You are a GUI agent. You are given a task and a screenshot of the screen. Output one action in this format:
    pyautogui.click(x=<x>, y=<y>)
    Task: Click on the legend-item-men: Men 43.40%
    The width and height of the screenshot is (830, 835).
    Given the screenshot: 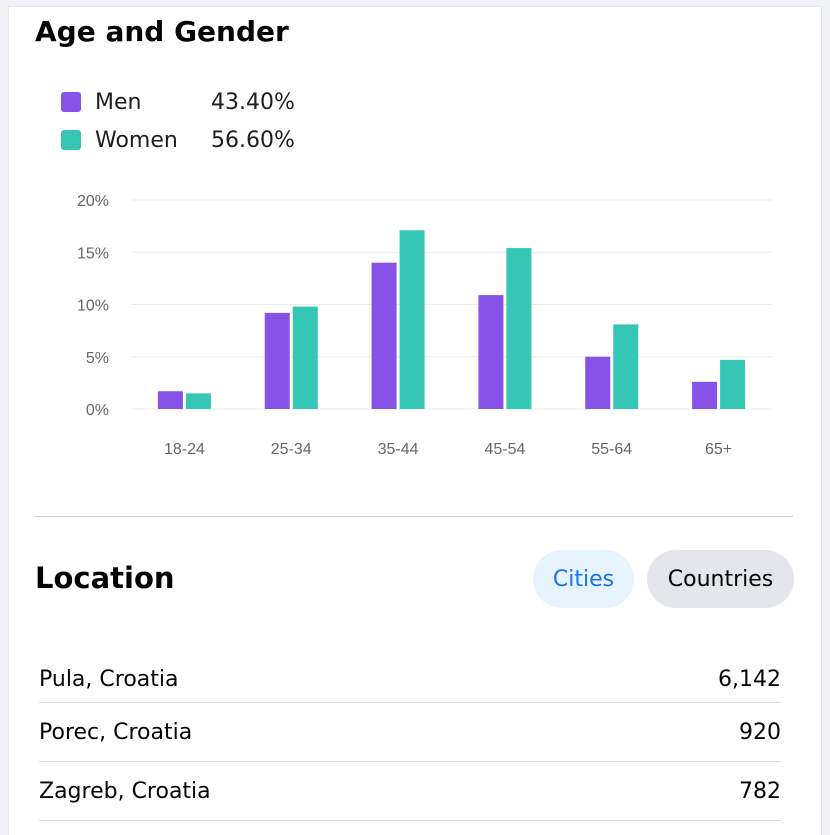 What is the action you would take?
    pyautogui.click(x=178, y=102)
    